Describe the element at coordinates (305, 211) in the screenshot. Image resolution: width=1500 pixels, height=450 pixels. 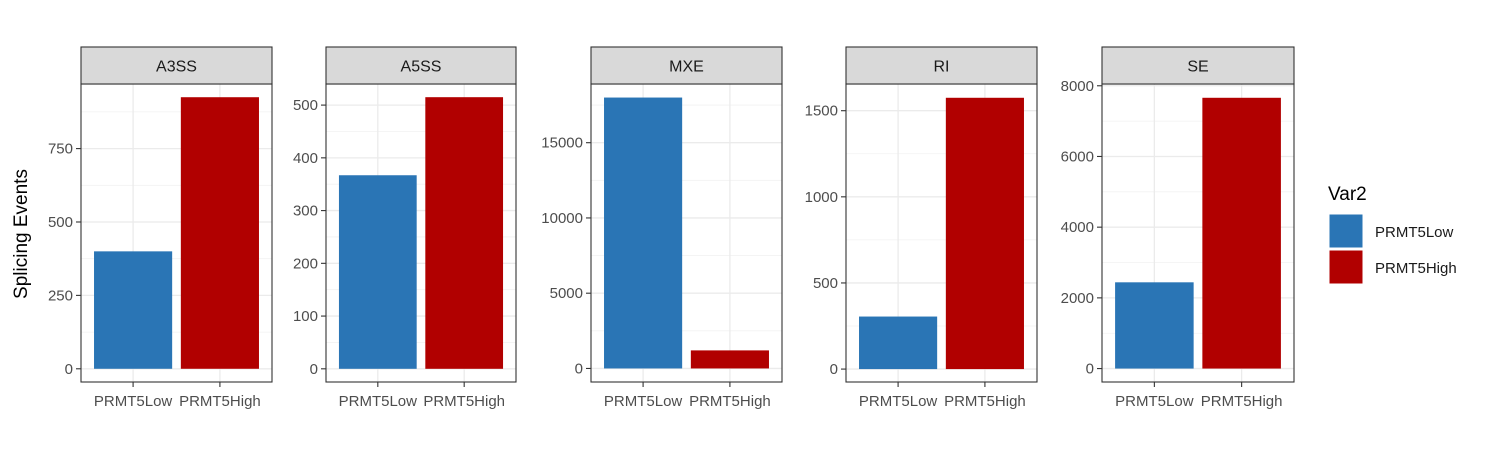
I see `y-tick-label: 300` at that location.